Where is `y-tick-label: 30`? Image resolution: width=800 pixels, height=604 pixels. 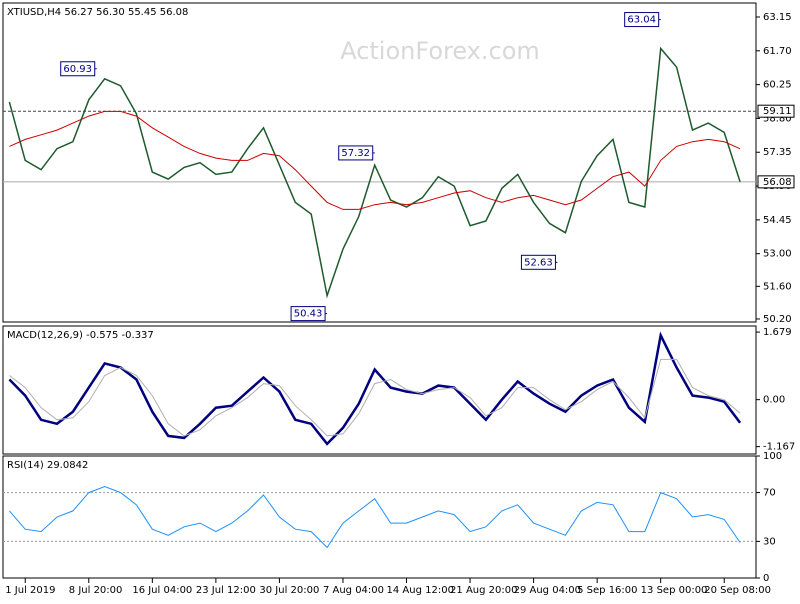 y-tick-label: 30 is located at coordinates (769, 541).